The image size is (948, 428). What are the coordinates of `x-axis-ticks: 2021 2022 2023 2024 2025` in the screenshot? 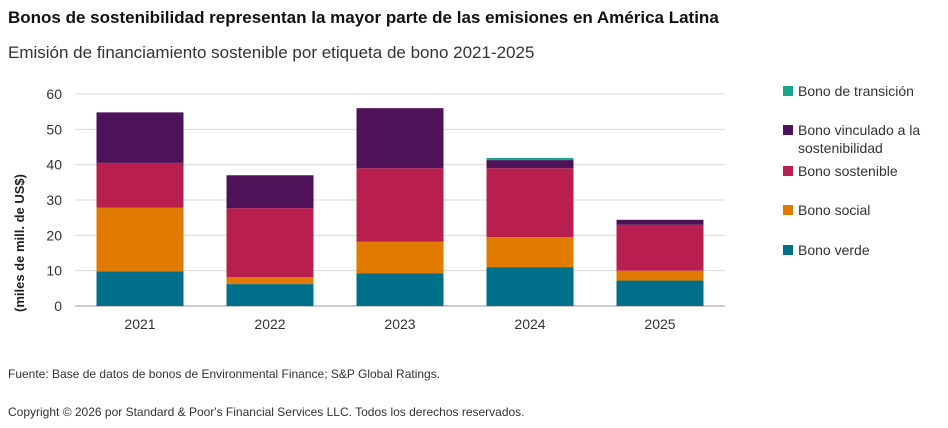 It's located at (399, 324).